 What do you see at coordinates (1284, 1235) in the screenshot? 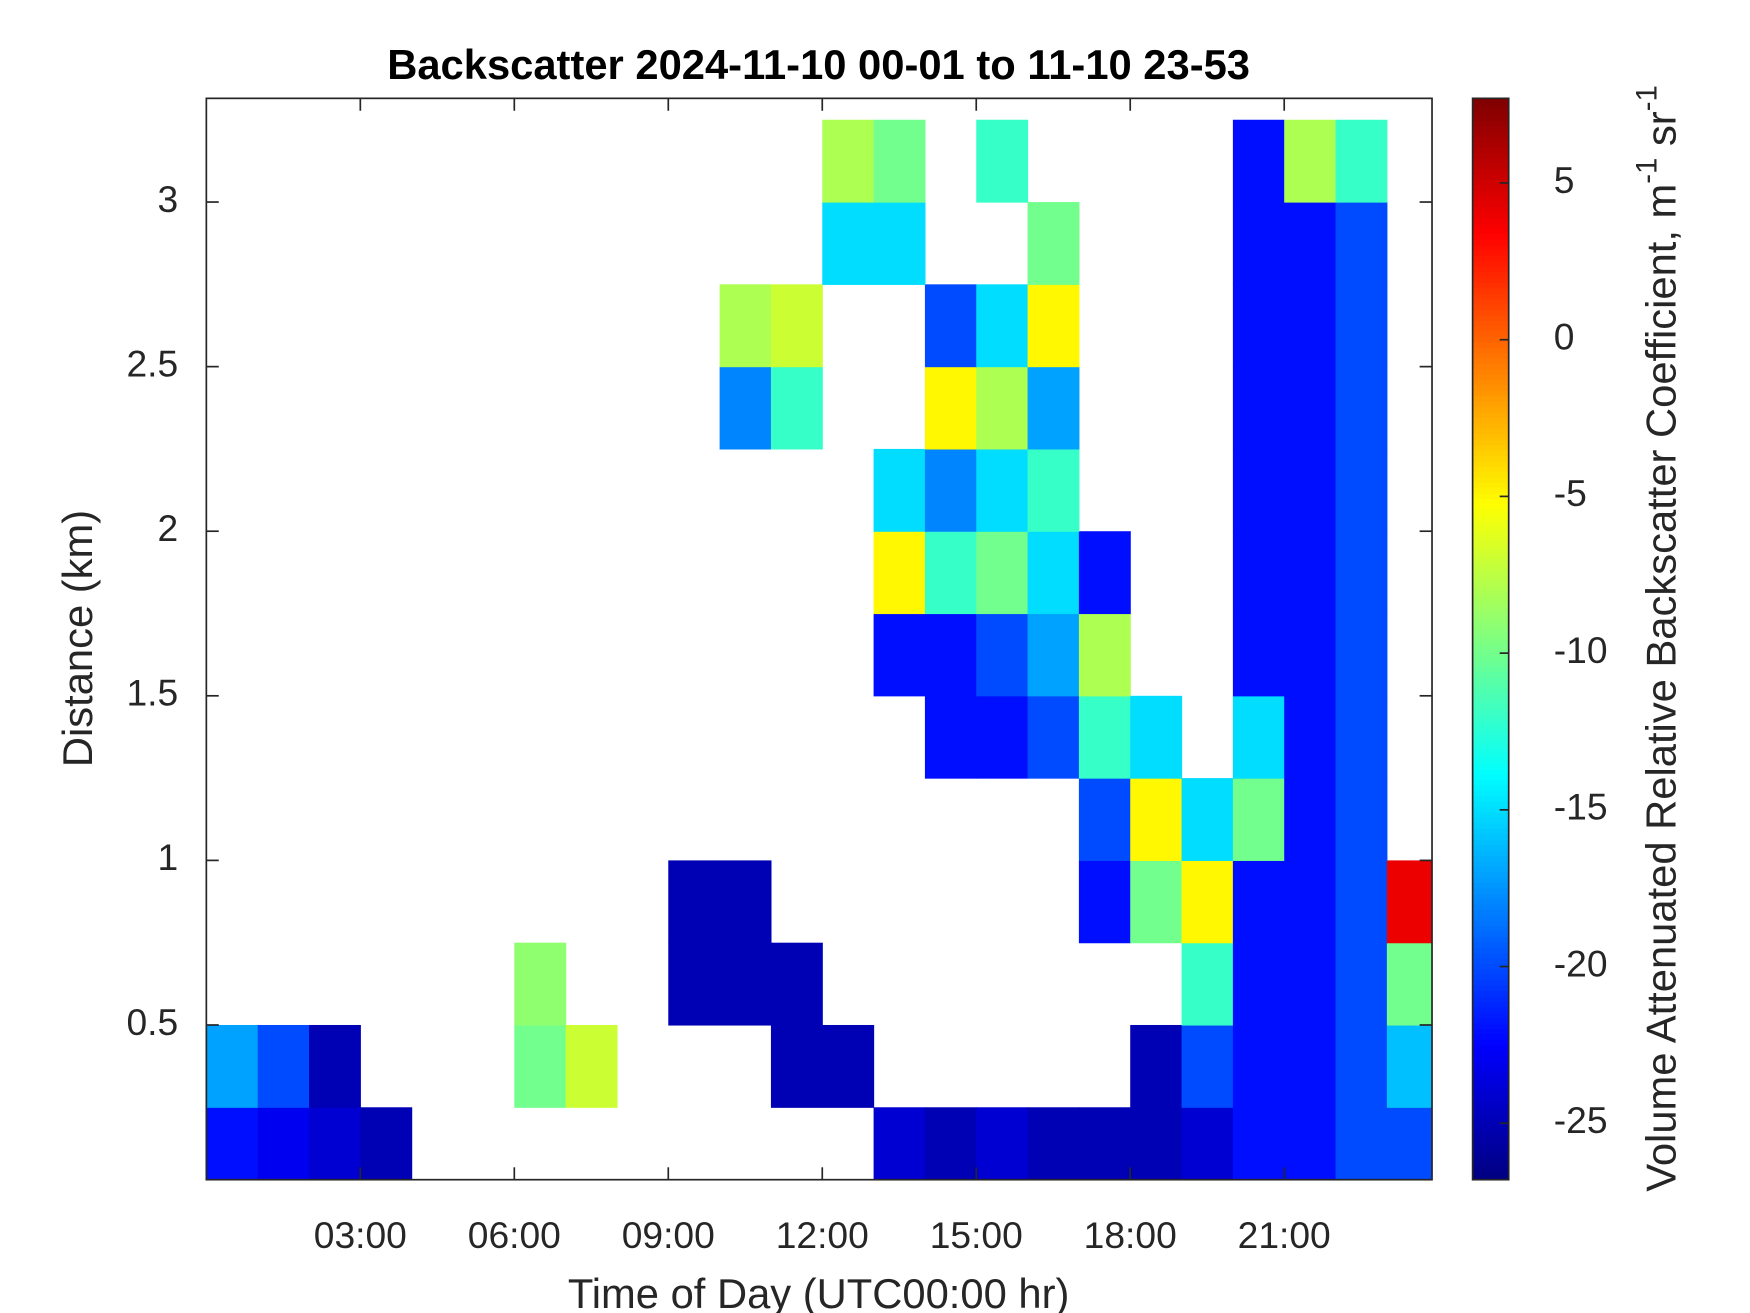
I see `x-tick-label: 21:00` at bounding box center [1284, 1235].